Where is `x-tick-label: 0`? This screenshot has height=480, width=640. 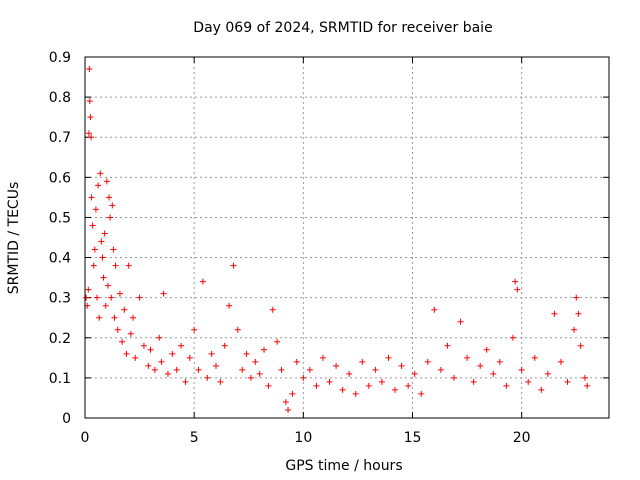 x-tick-label: 0 is located at coordinates (85, 438).